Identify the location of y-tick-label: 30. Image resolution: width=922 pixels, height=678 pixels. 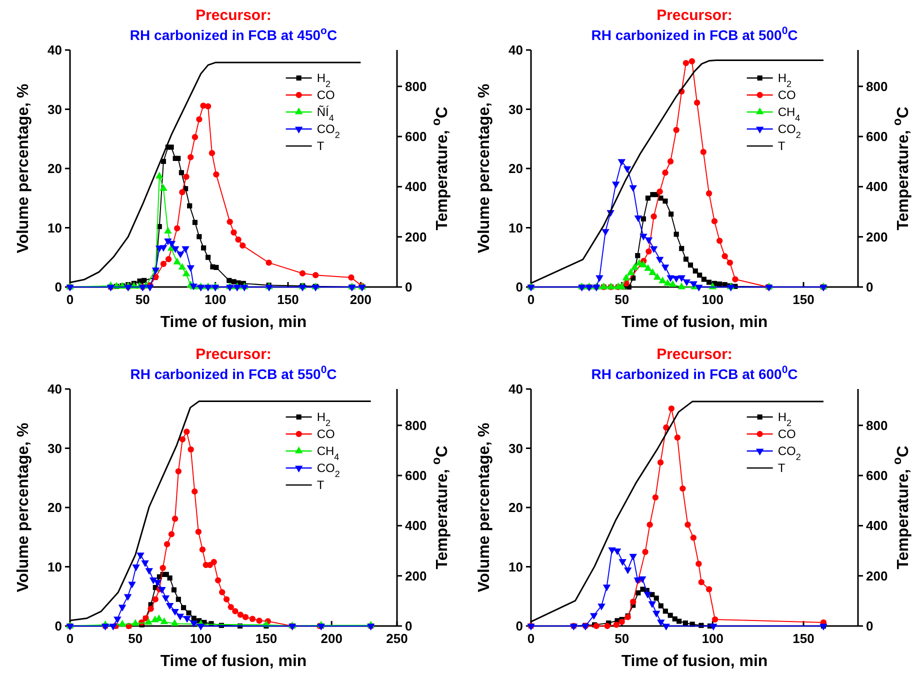
(55, 109).